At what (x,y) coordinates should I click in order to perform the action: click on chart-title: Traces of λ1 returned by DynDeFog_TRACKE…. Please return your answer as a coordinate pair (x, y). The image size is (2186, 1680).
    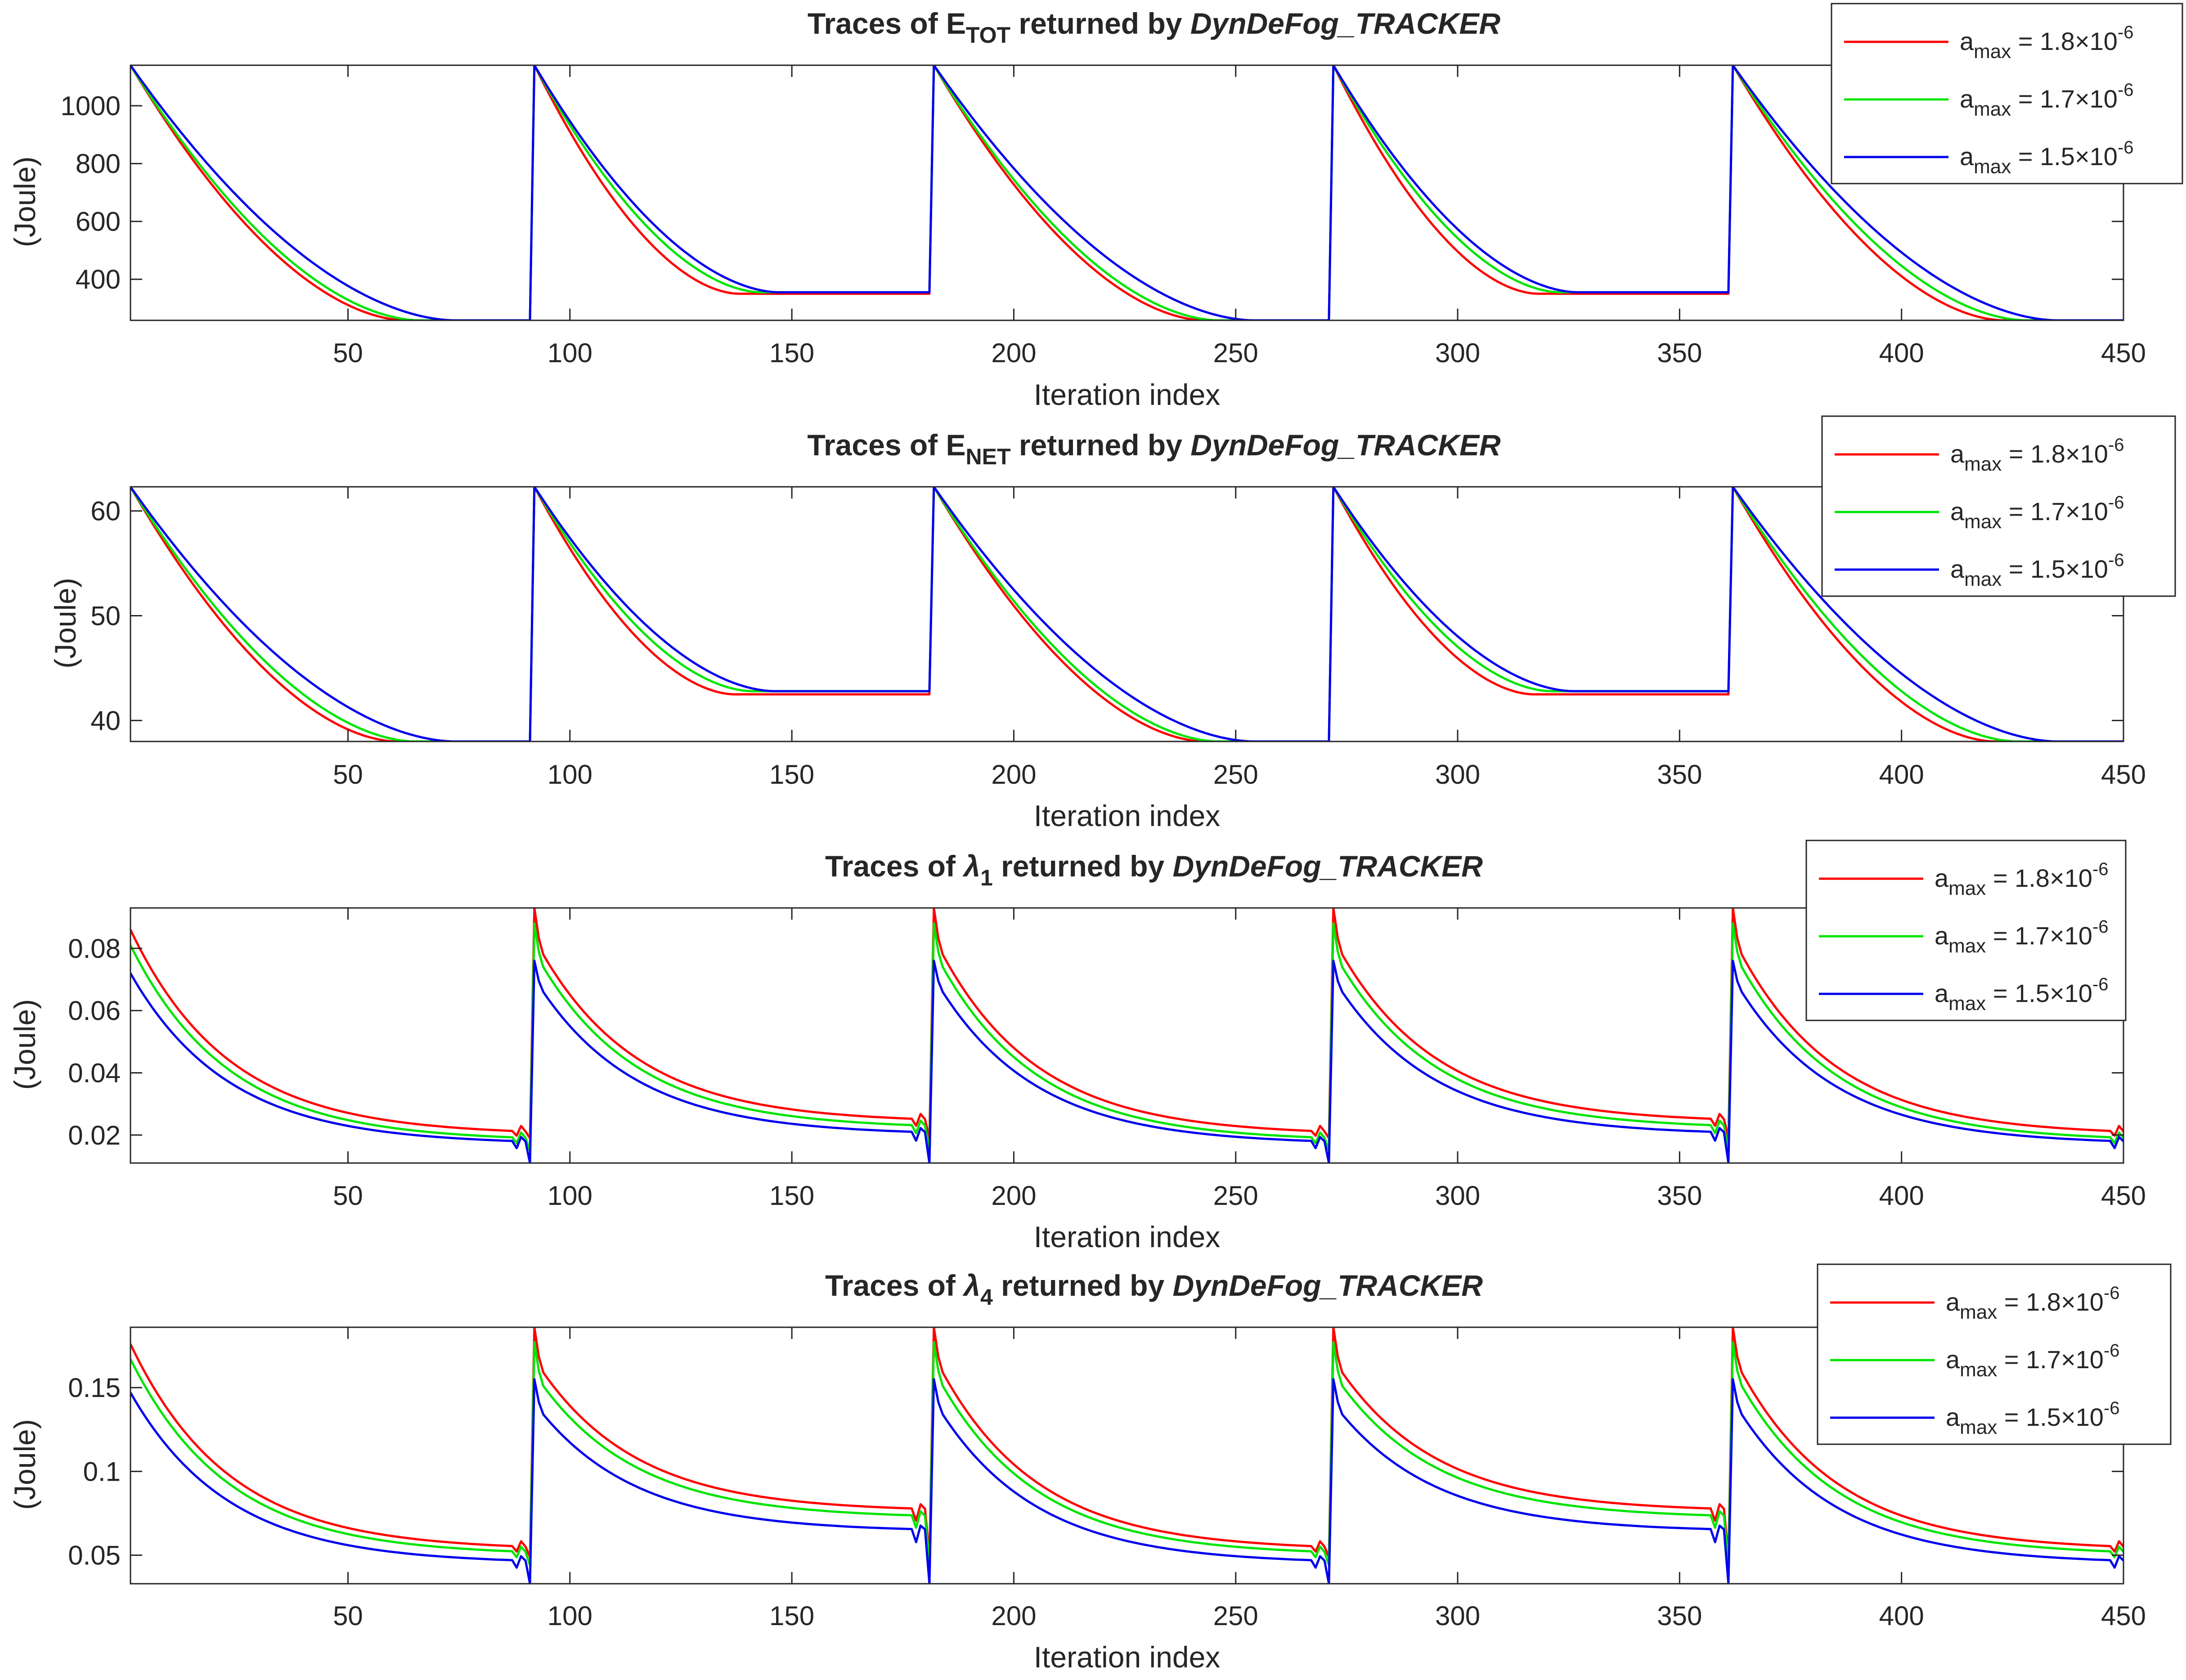
    Looking at the image, I should click on (1154, 869).